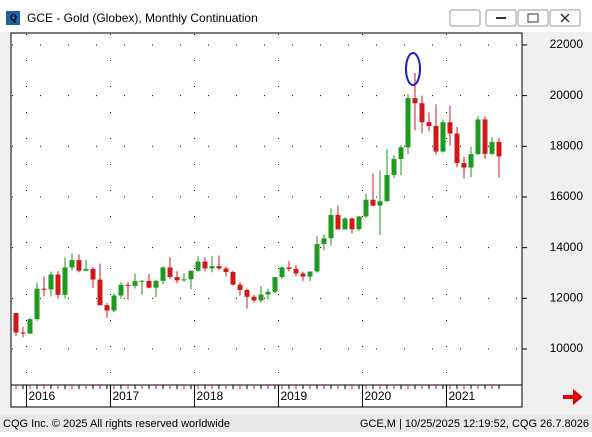 The width and height of the screenshot is (592, 437). What do you see at coordinates (462, 396) in the screenshot?
I see `x-tick-label: 2021` at bounding box center [462, 396].